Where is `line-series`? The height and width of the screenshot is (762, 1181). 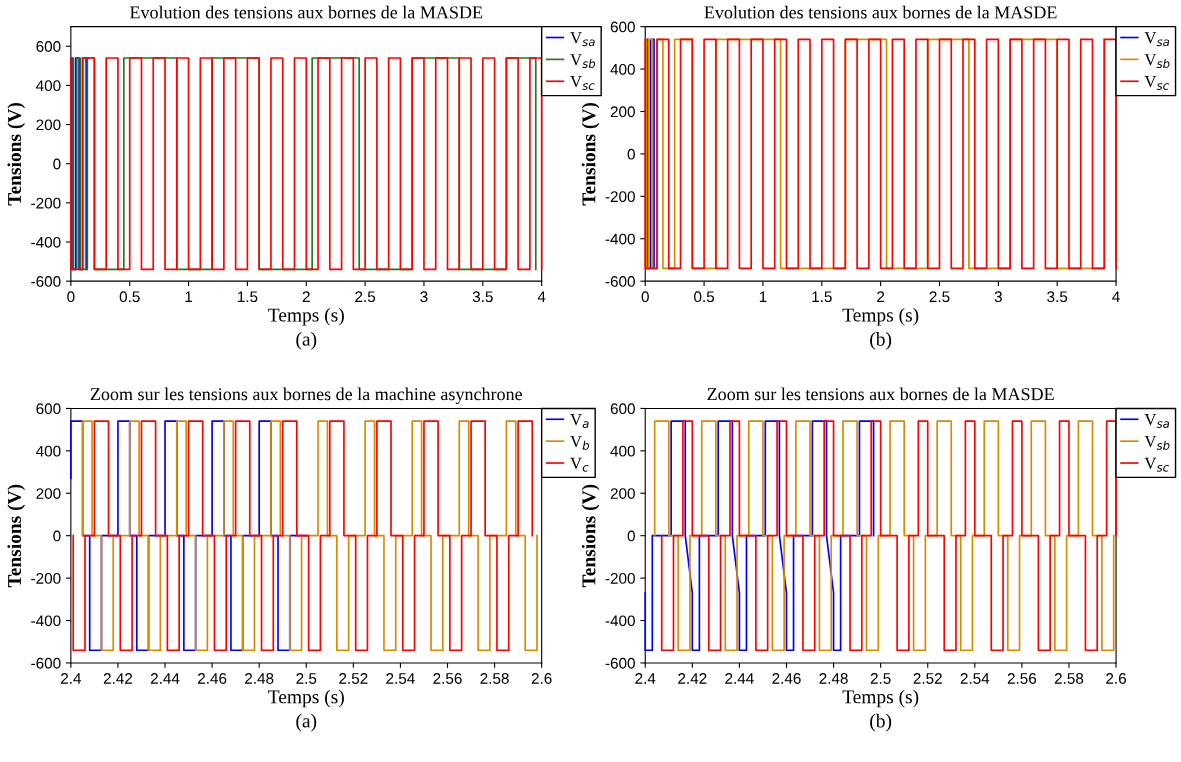 line-series is located at coordinates (759, 536).